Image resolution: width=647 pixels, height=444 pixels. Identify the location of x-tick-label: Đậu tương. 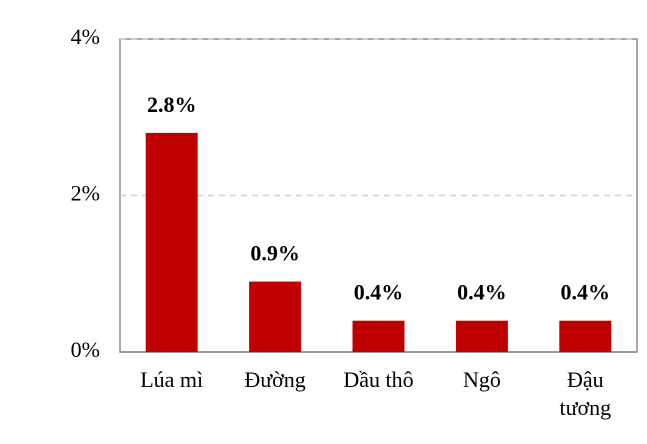
(585, 393).